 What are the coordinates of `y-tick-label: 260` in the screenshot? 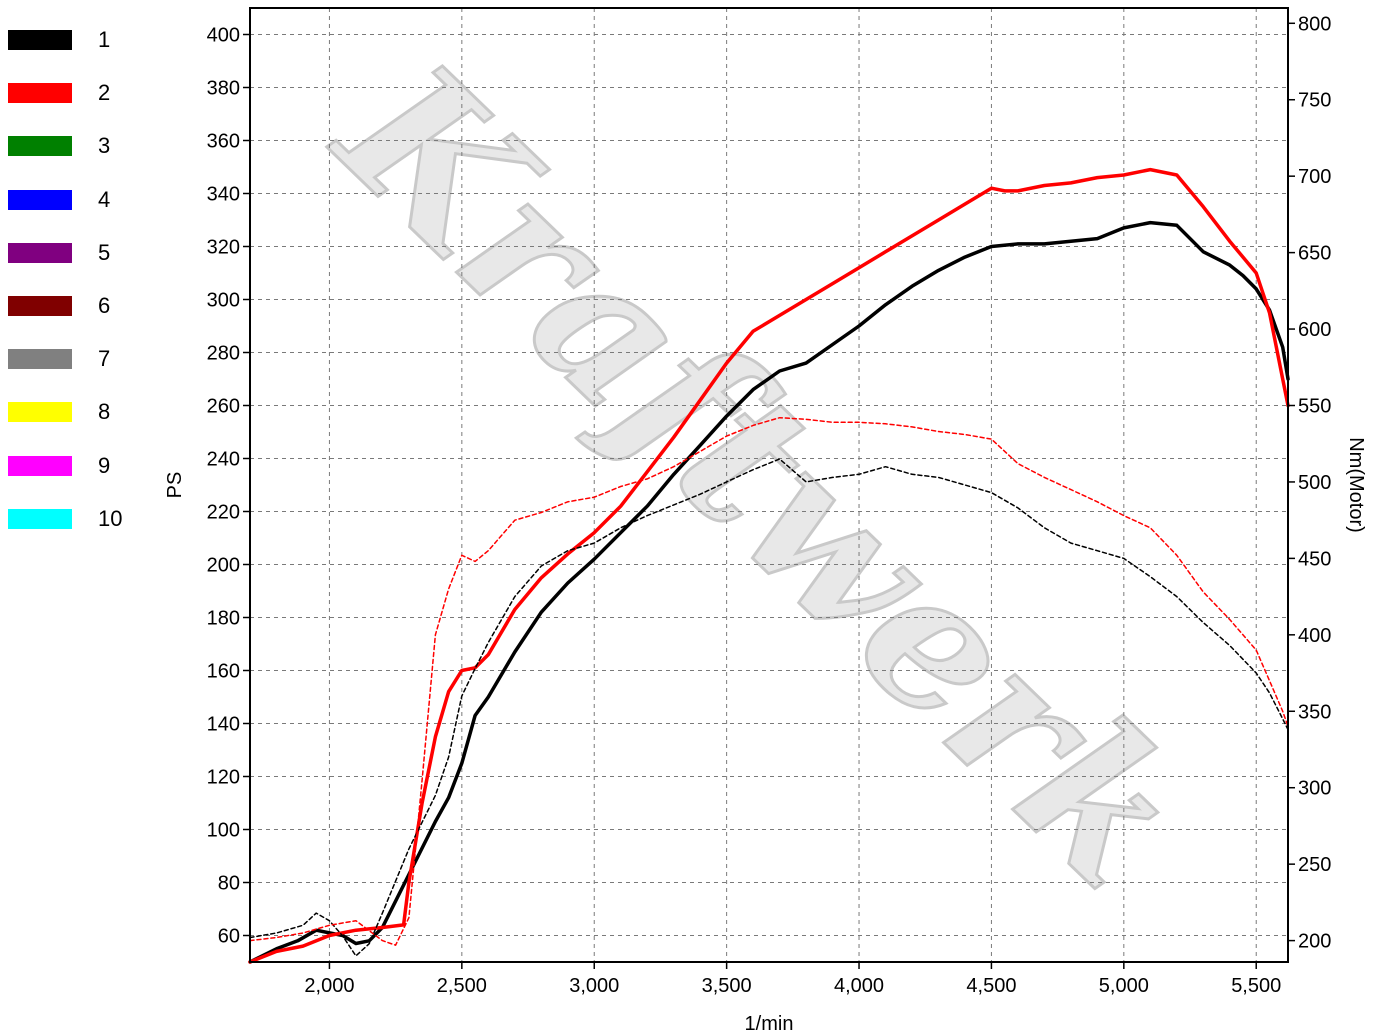 It's located at (223, 407).